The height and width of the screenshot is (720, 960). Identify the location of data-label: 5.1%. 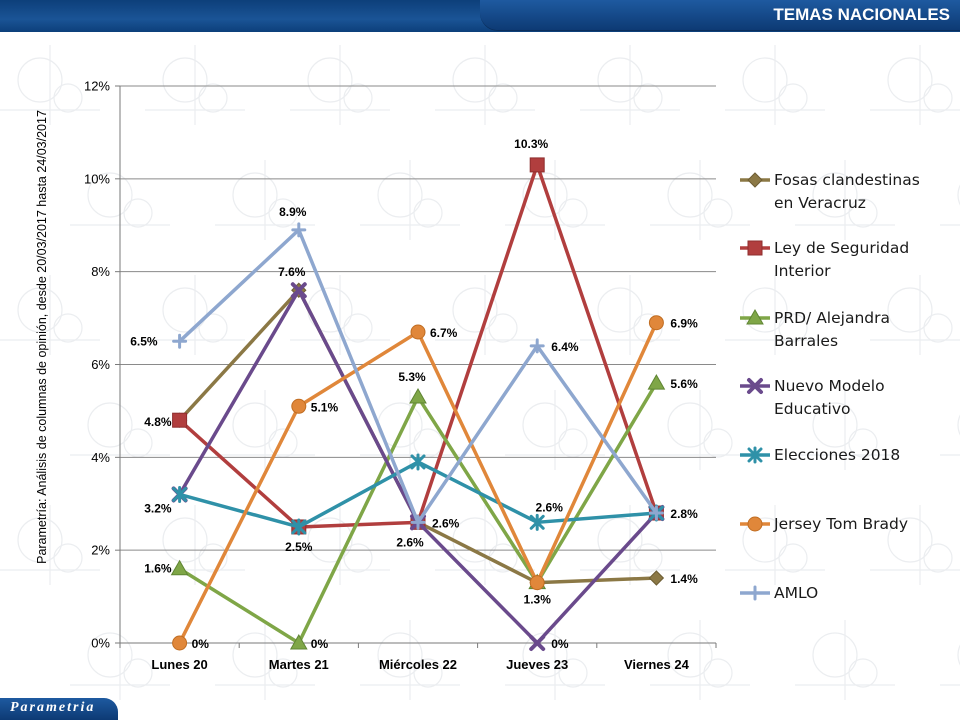
(325, 407).